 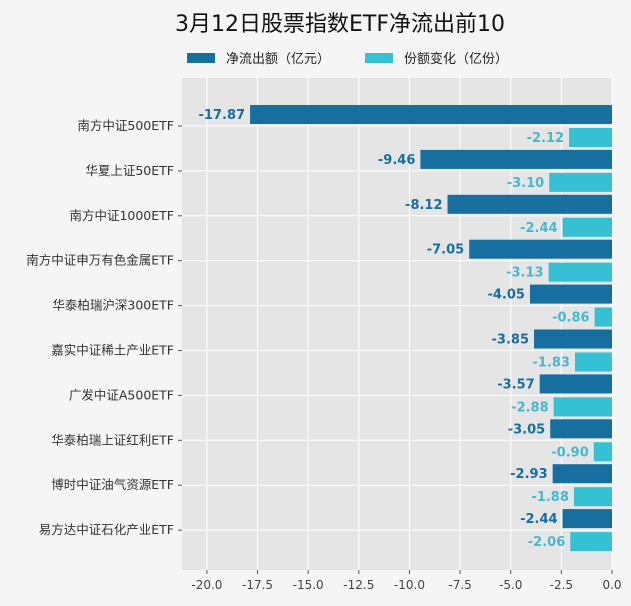 I want to click on category-label: 博时中证油气资源ETF, so click(x=112, y=484).